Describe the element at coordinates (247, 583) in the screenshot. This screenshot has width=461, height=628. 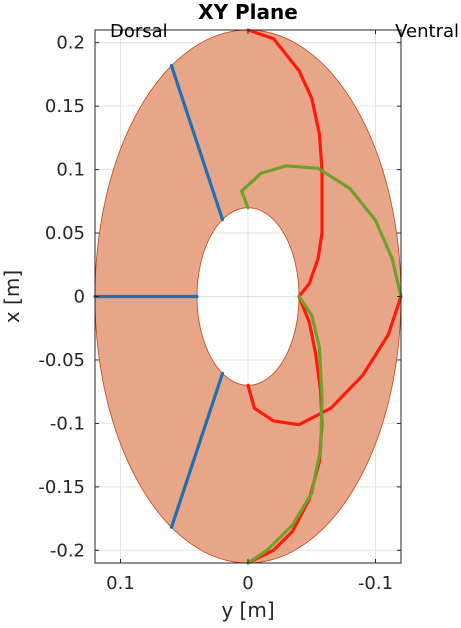
I see `x-tick-label-1: 0` at that location.